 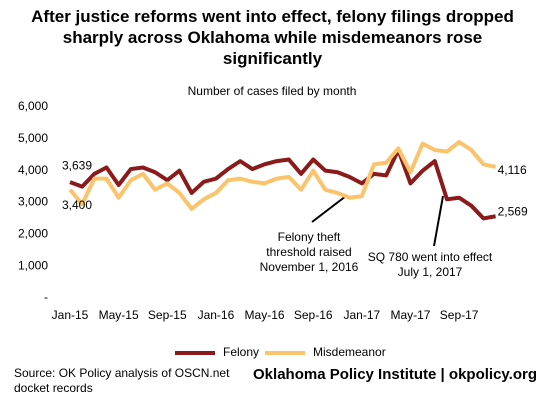 What do you see at coordinates (77, 165) in the screenshot?
I see `data-label: 3,639` at bounding box center [77, 165].